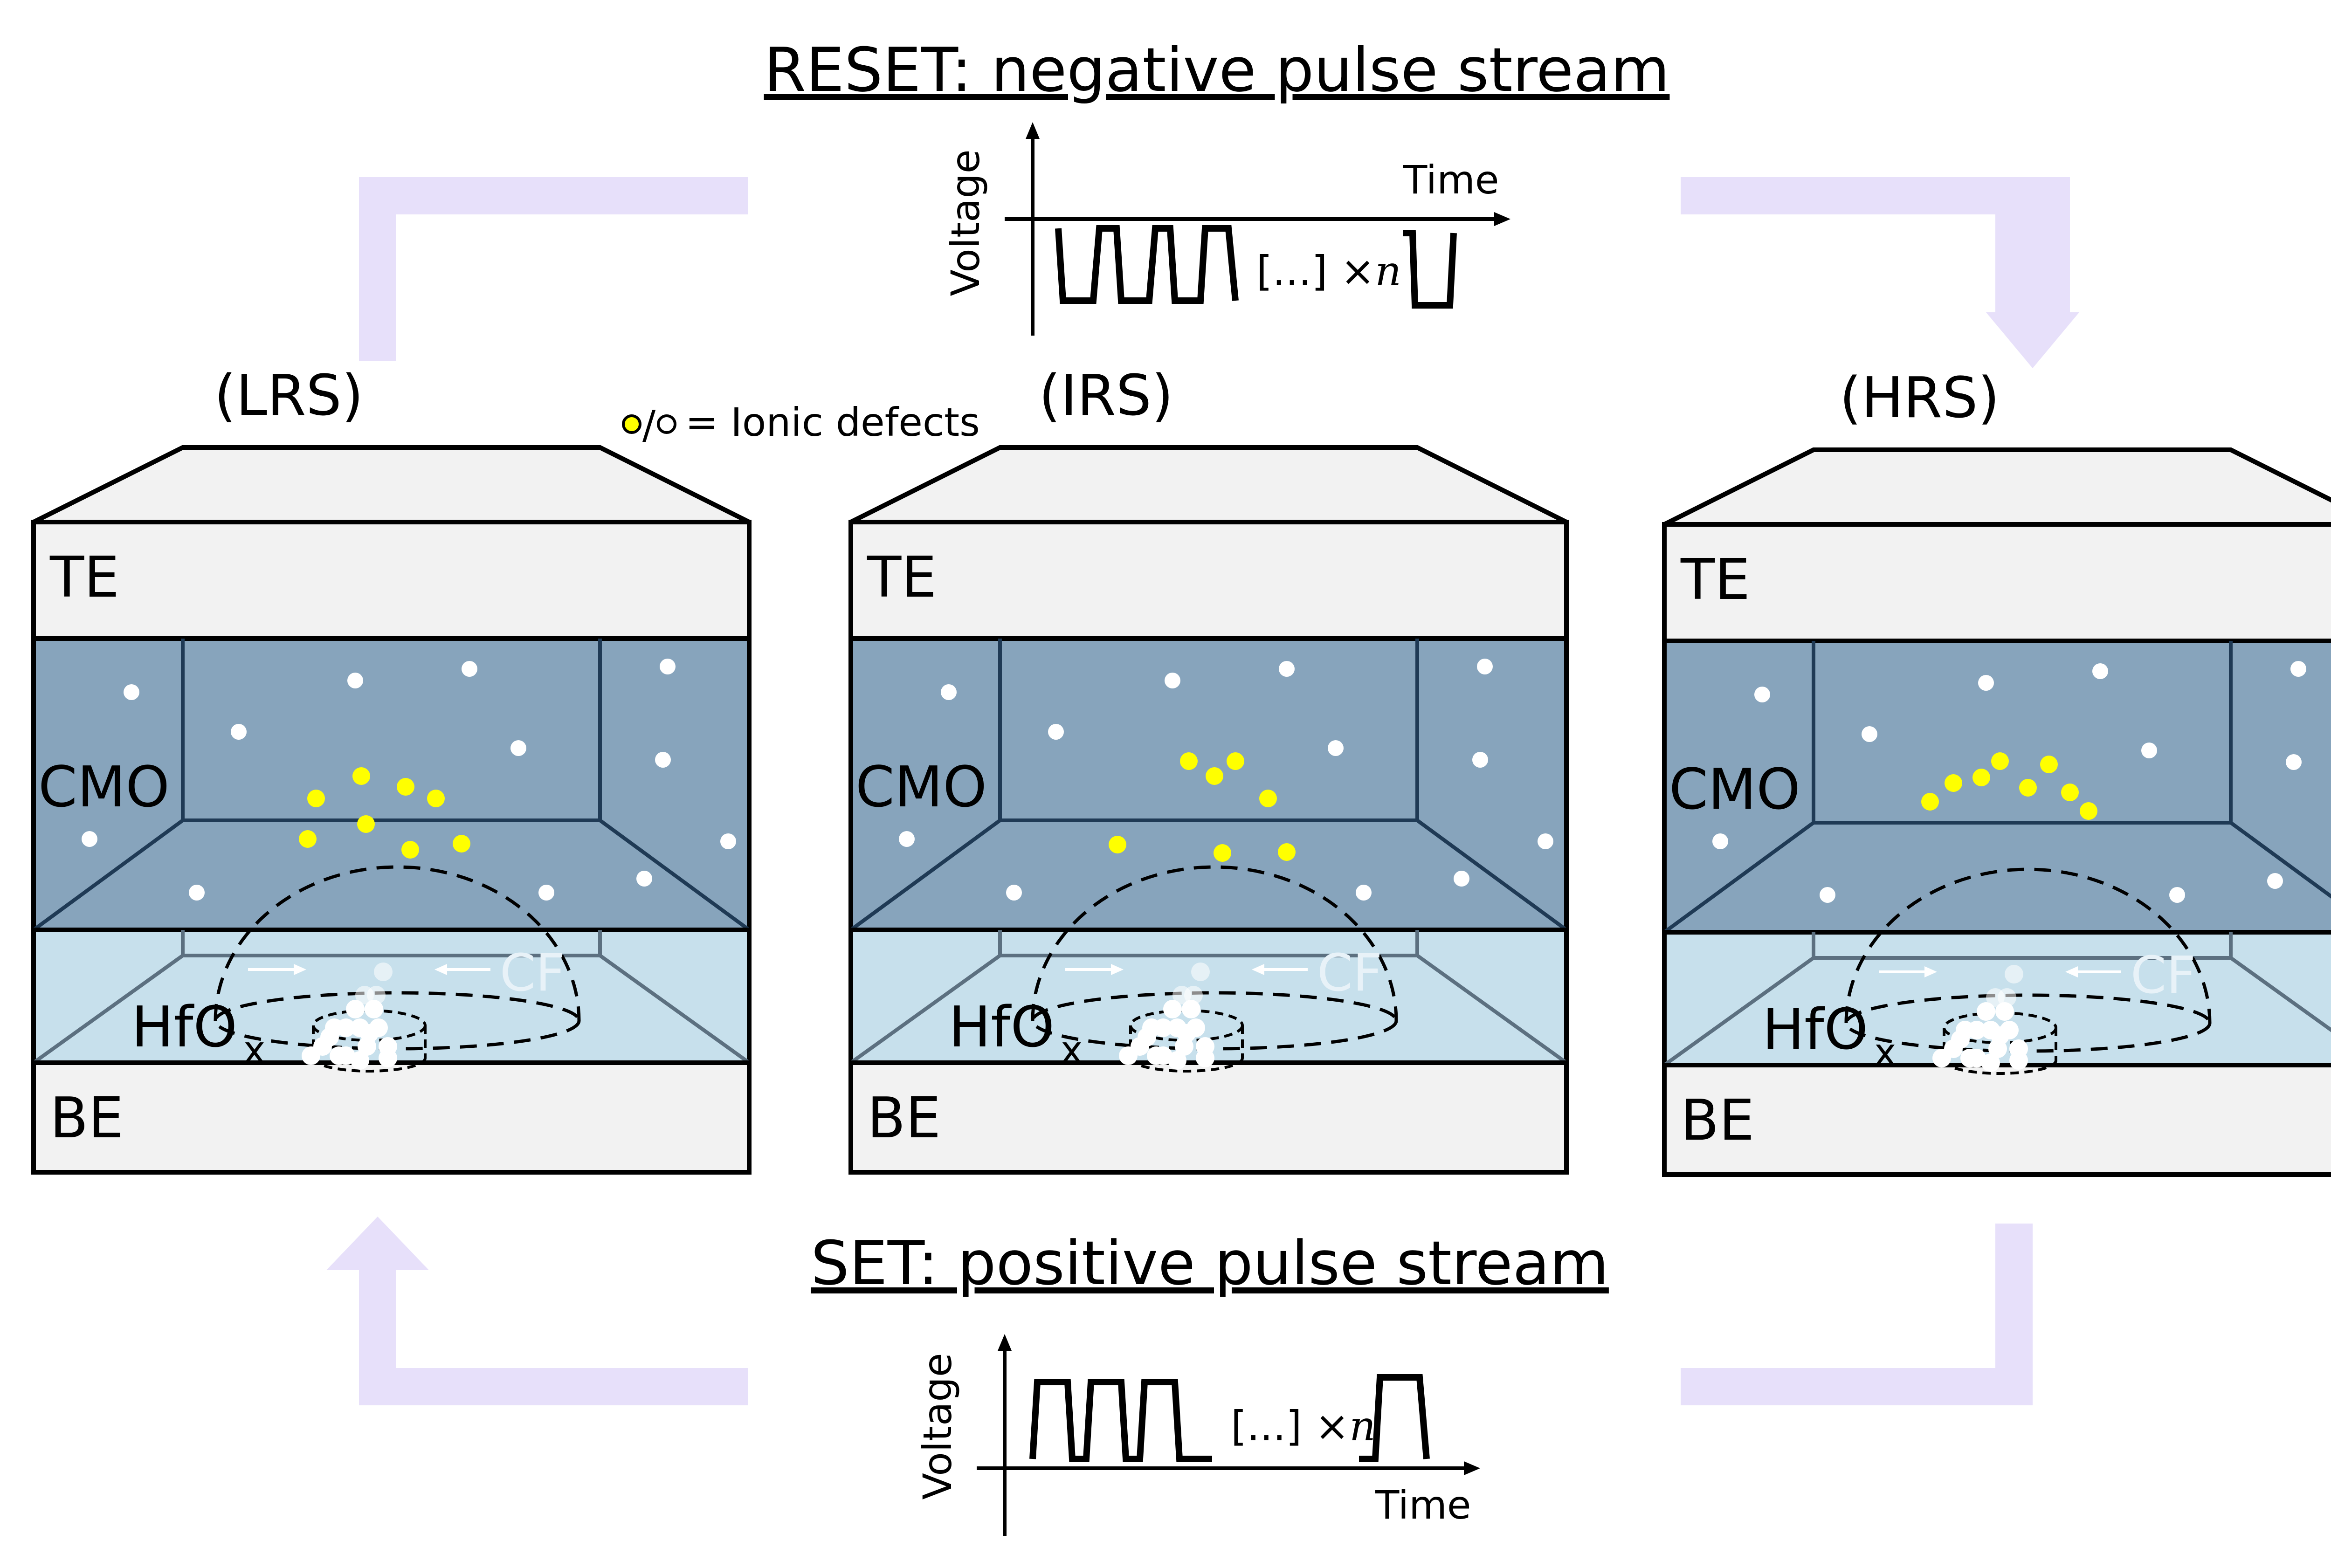 This screenshot has height=1568, width=2331. What do you see at coordinates (288, 396) in the screenshot?
I see `state-label: (LRS)` at bounding box center [288, 396].